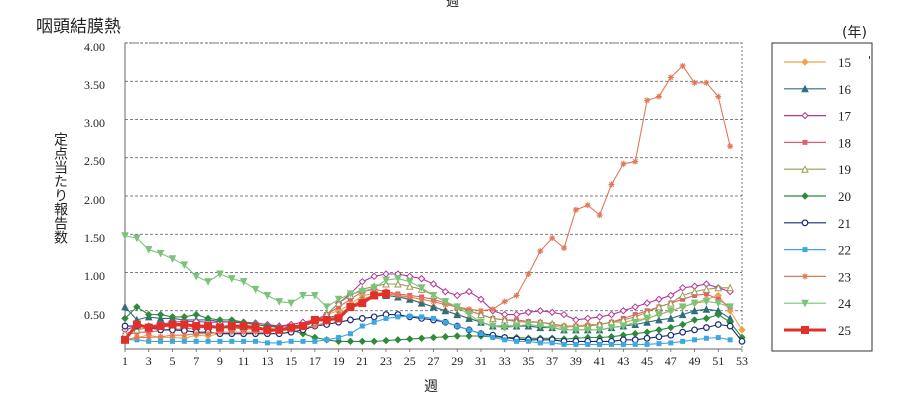 The image size is (904, 418). I want to click on legend-item-25: 25, so click(817, 330).